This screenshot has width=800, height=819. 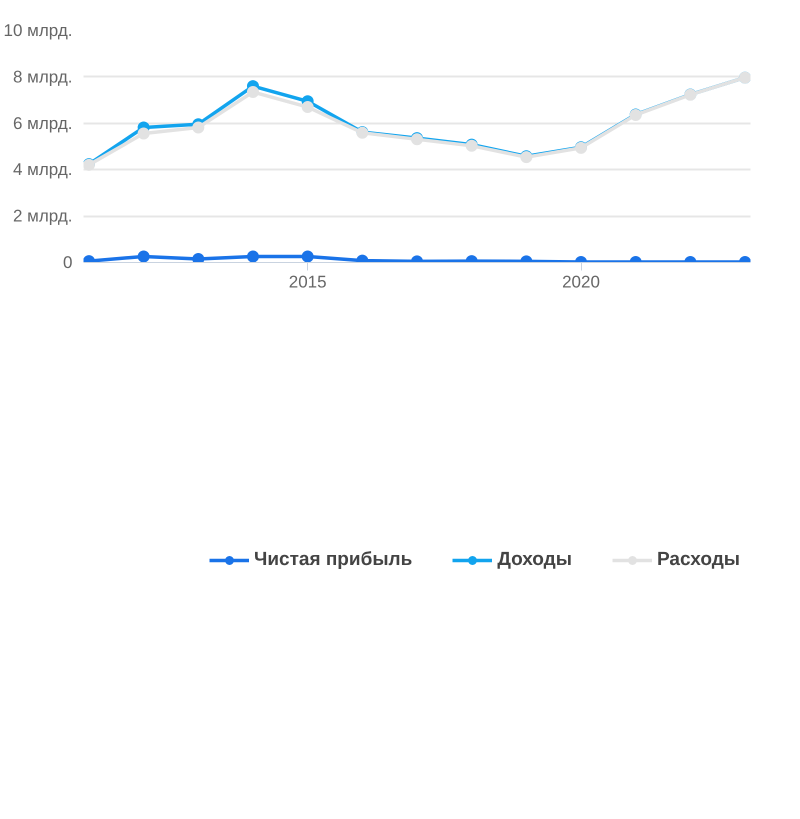 I want to click on y-tick-label: 4 млрд., so click(x=43, y=170).